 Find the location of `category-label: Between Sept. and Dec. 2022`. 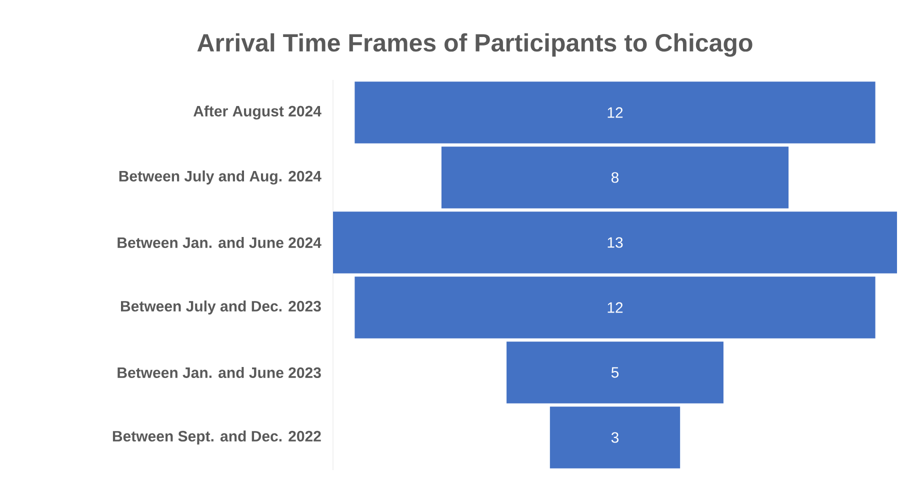

category-label: Between Sept. and Dec. 2022 is located at coordinates (216, 437).